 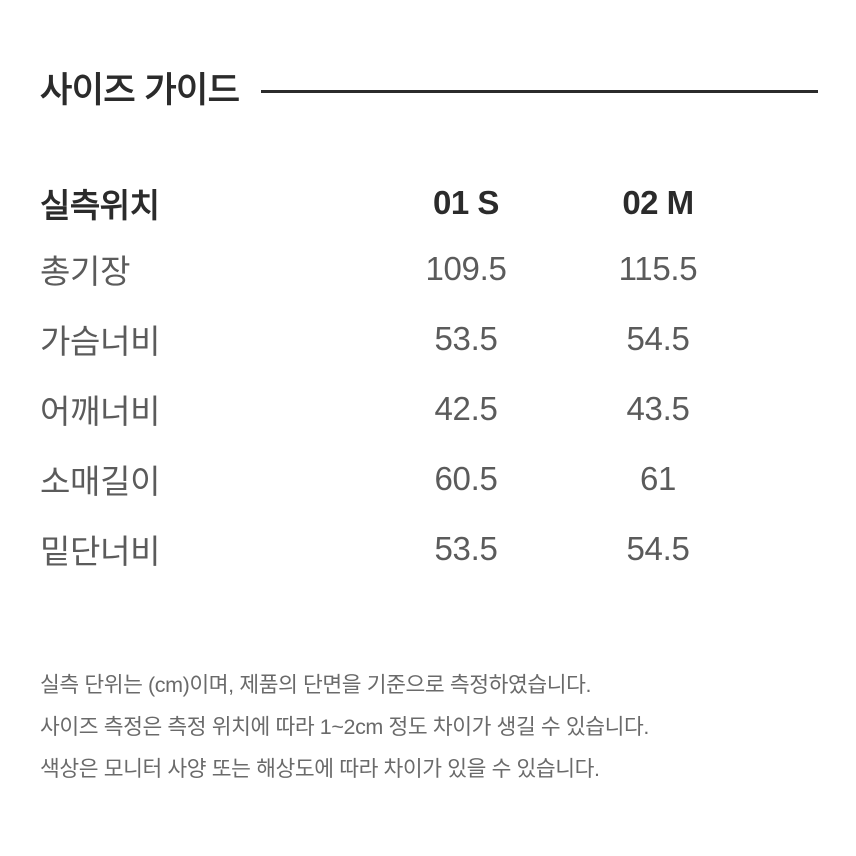 I want to click on table-header-row: 실측위치 01 S 02 M, so click(x=428, y=203).